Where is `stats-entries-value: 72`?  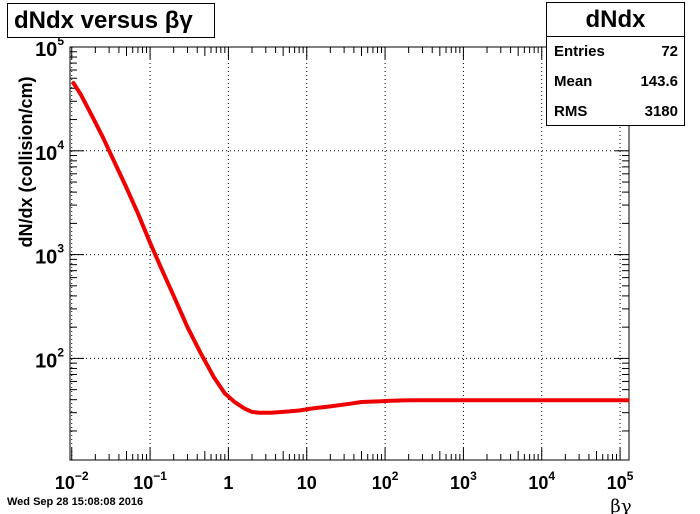 stats-entries-value: 72 is located at coordinates (669, 51).